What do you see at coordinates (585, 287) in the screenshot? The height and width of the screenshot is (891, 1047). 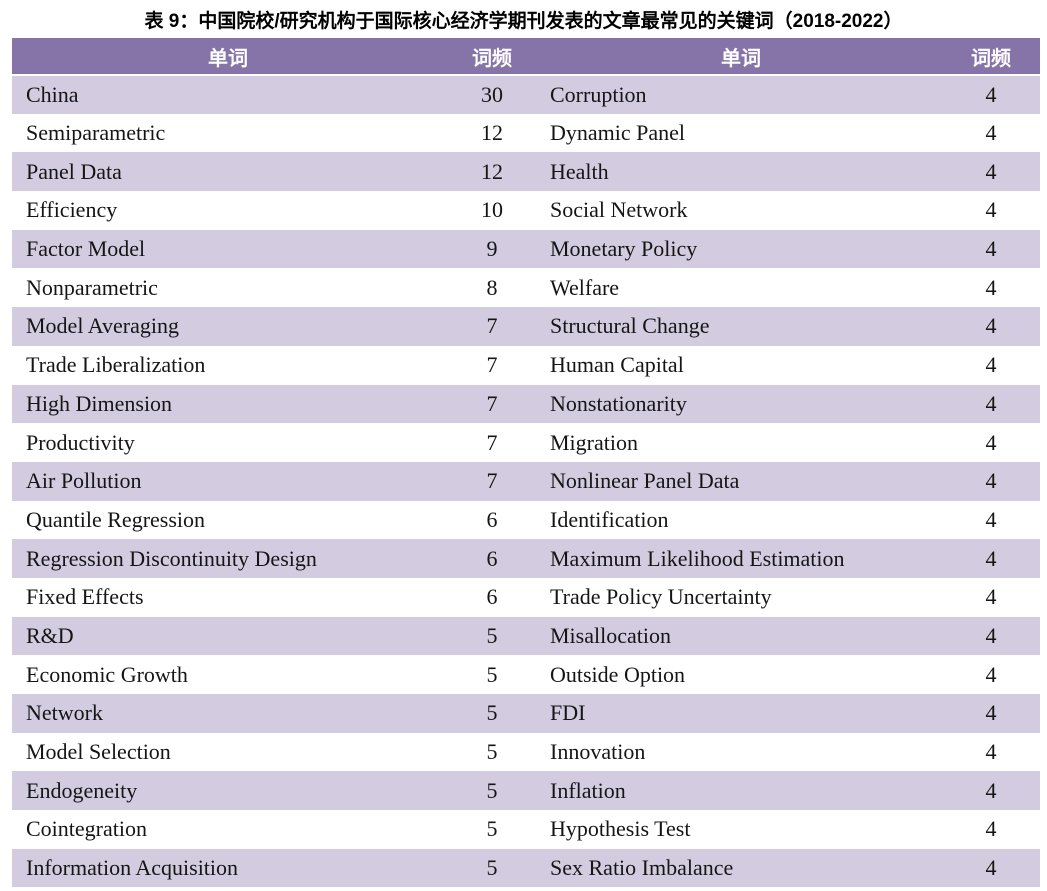 I see `keyword-cell: Welfare` at bounding box center [585, 287].